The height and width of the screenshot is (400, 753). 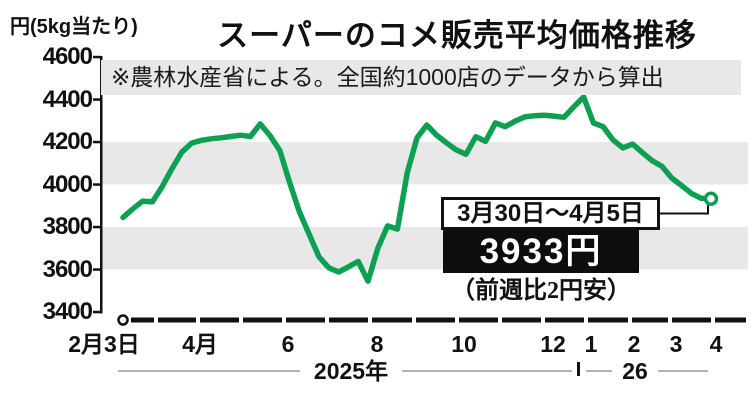 I want to click on source-note: ※農林水産省による。全国約1000店のデータから算出, so click(x=421, y=77).